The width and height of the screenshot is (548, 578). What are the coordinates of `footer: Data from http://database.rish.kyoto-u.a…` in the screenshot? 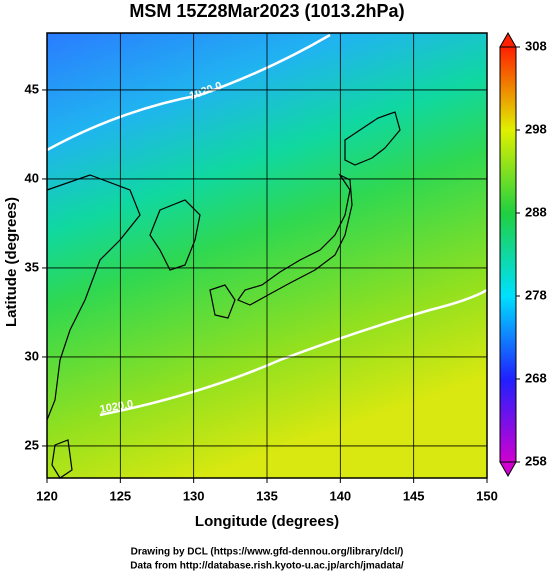 It's located at (267, 566).